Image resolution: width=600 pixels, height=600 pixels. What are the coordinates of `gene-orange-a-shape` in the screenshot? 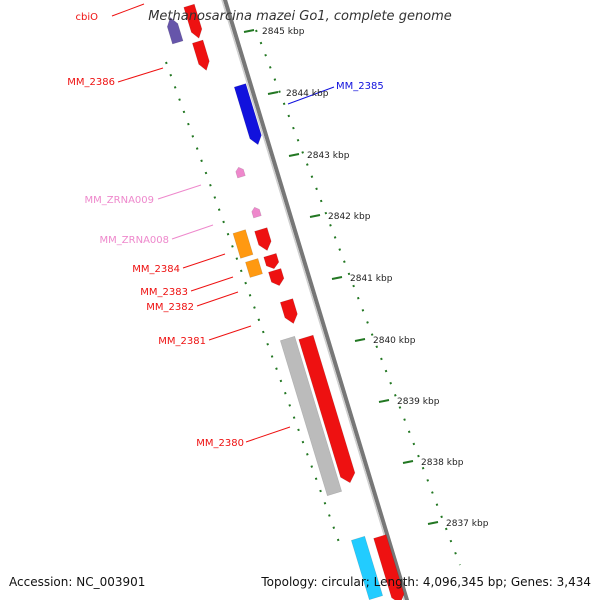 It's located at (243, 244).